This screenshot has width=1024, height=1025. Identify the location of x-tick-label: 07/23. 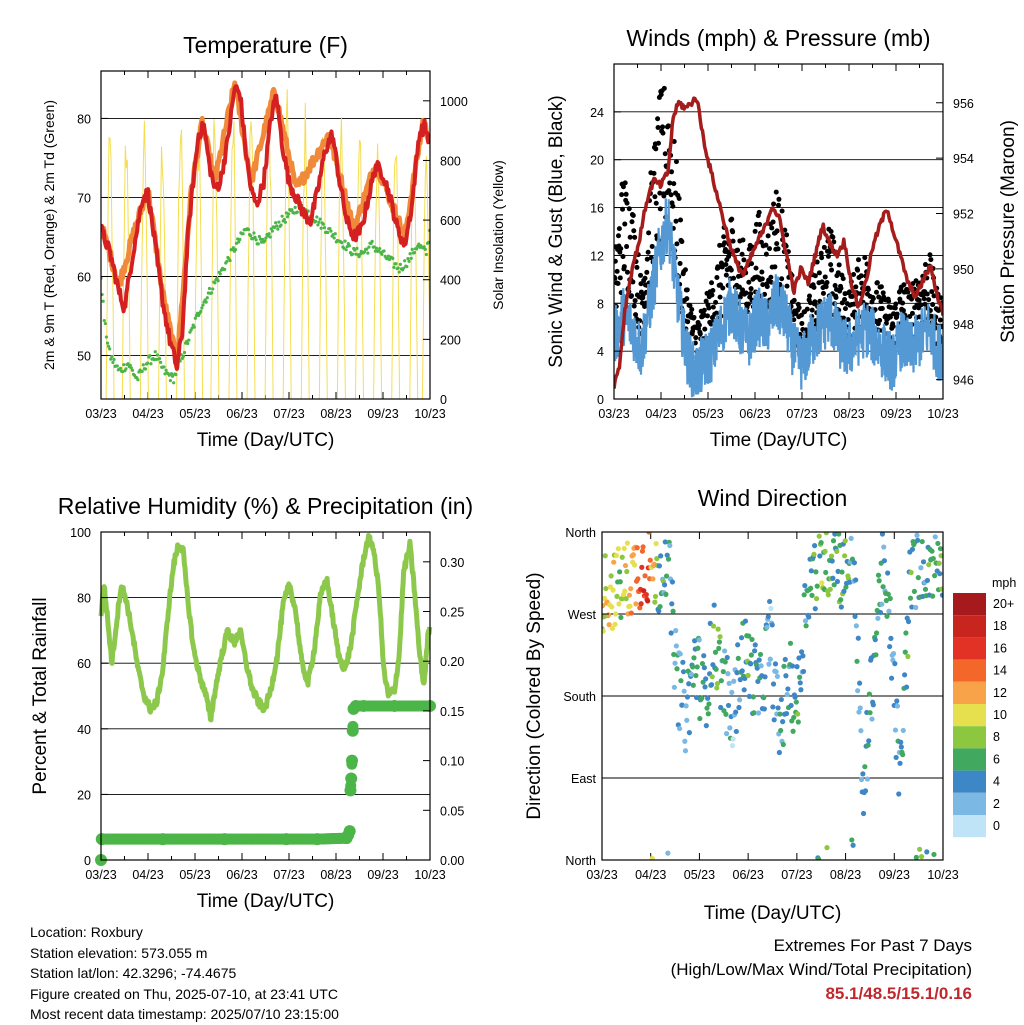
(796, 875).